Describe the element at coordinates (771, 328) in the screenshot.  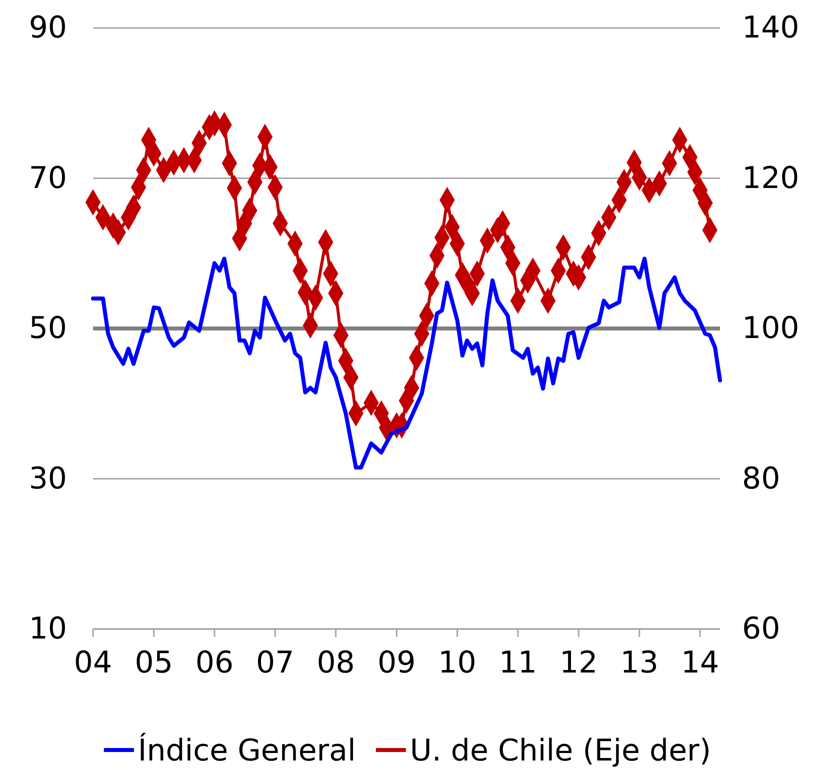
I see `y2-tick-label: 100` at that location.